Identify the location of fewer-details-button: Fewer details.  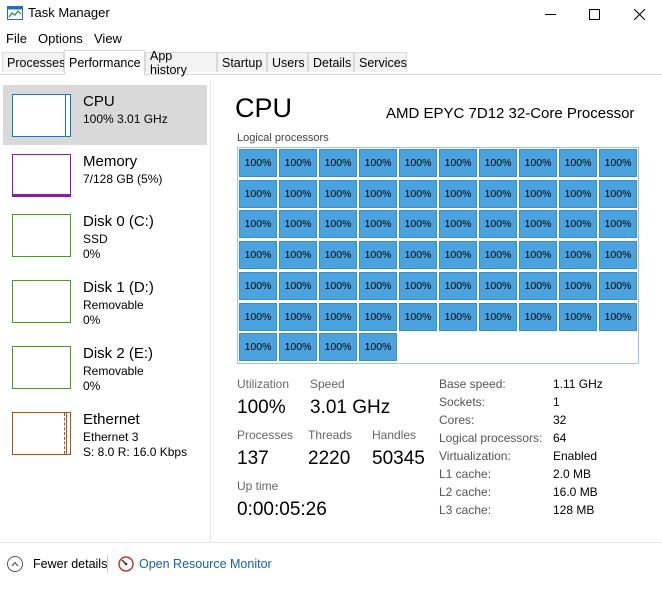
(70, 564).